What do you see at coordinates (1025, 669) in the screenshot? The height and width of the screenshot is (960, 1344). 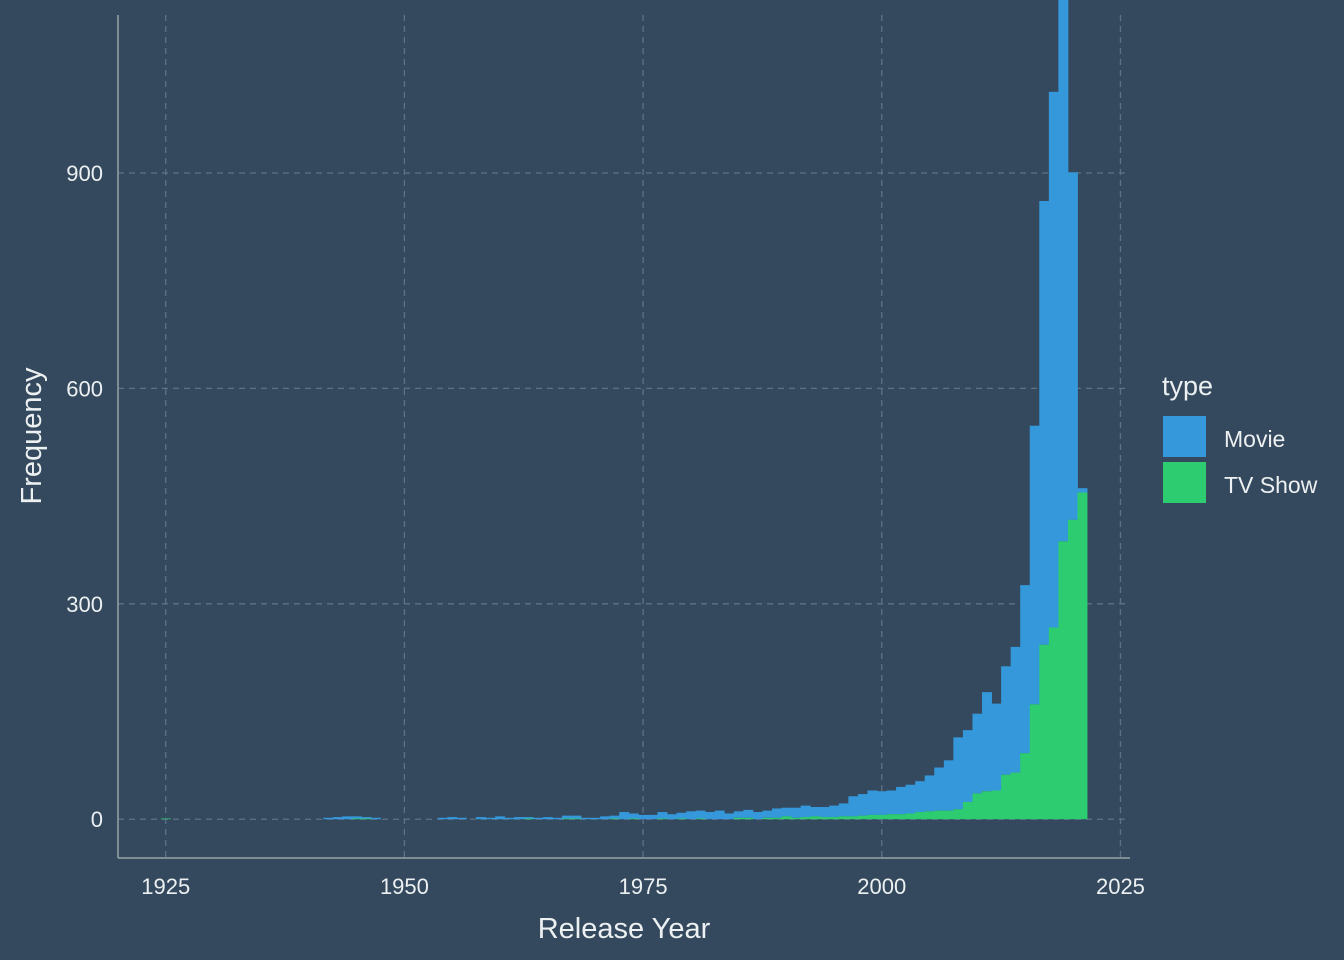 I see `bar-movie-2015` at bounding box center [1025, 669].